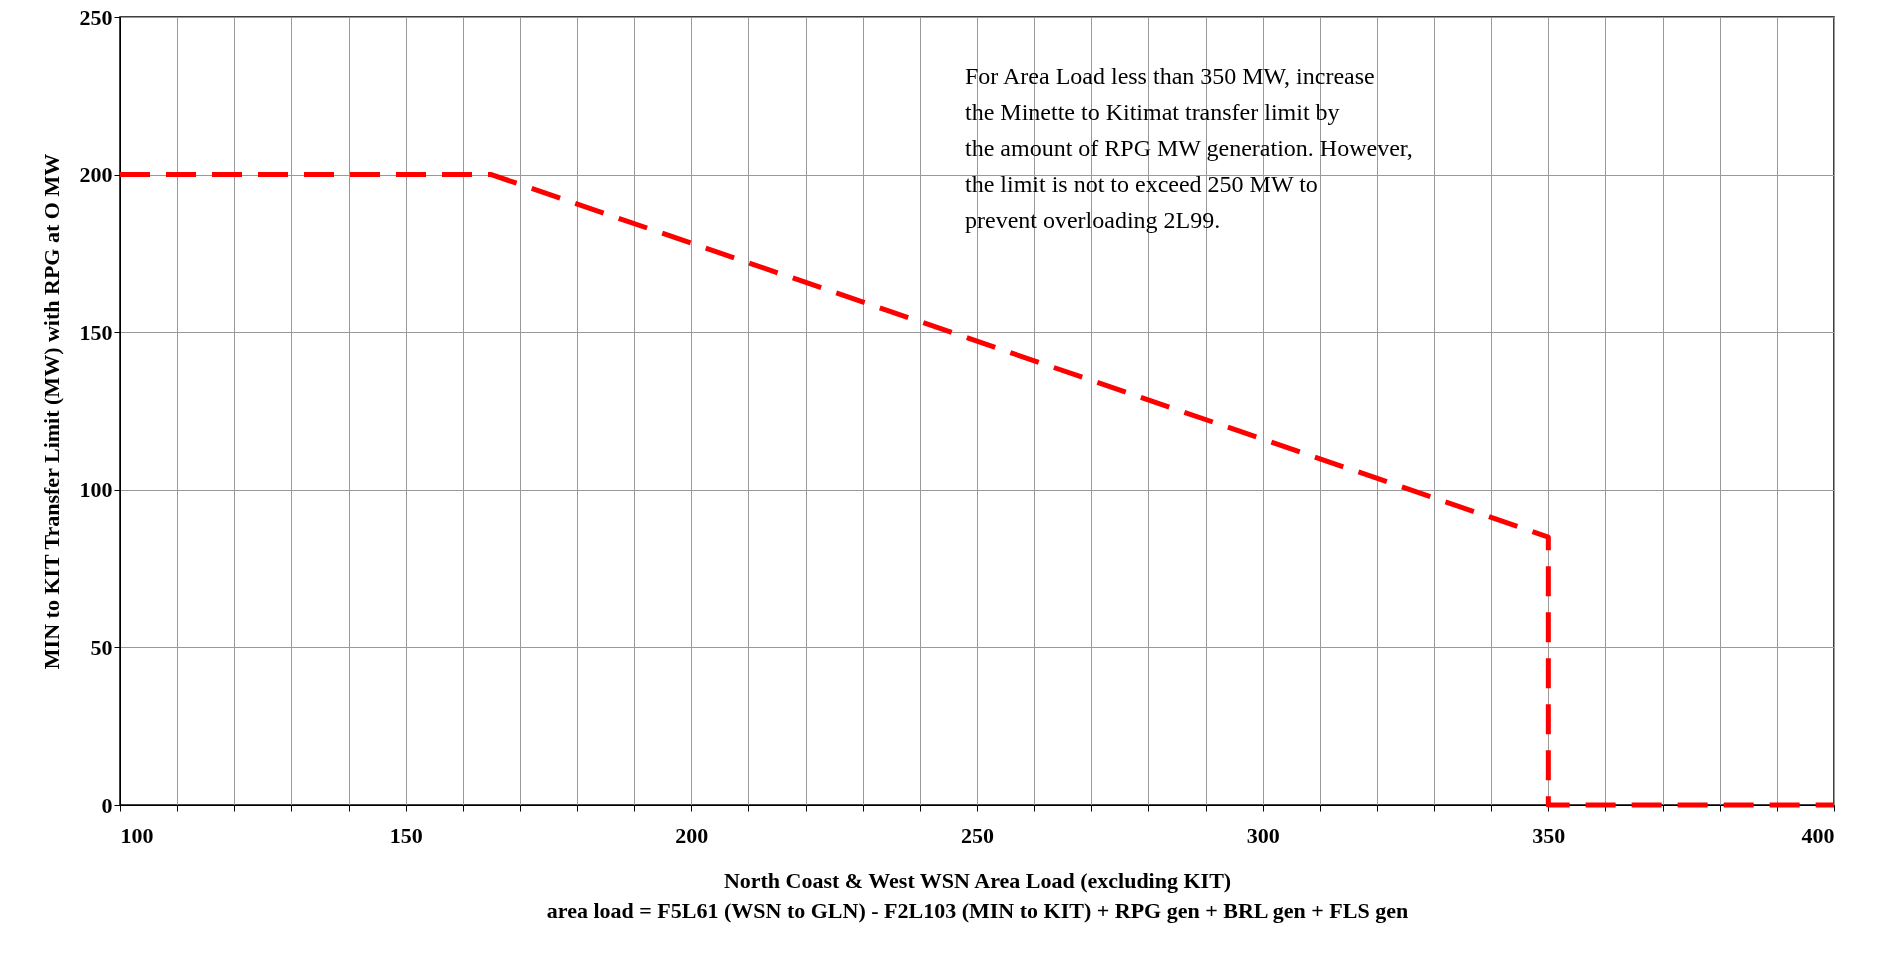 The image size is (1894, 955). Describe the element at coordinates (51, 411) in the screenshot. I see `y-axis-title: MIN to KIT Transfer Limit (MW) with RPG at O MW` at that location.